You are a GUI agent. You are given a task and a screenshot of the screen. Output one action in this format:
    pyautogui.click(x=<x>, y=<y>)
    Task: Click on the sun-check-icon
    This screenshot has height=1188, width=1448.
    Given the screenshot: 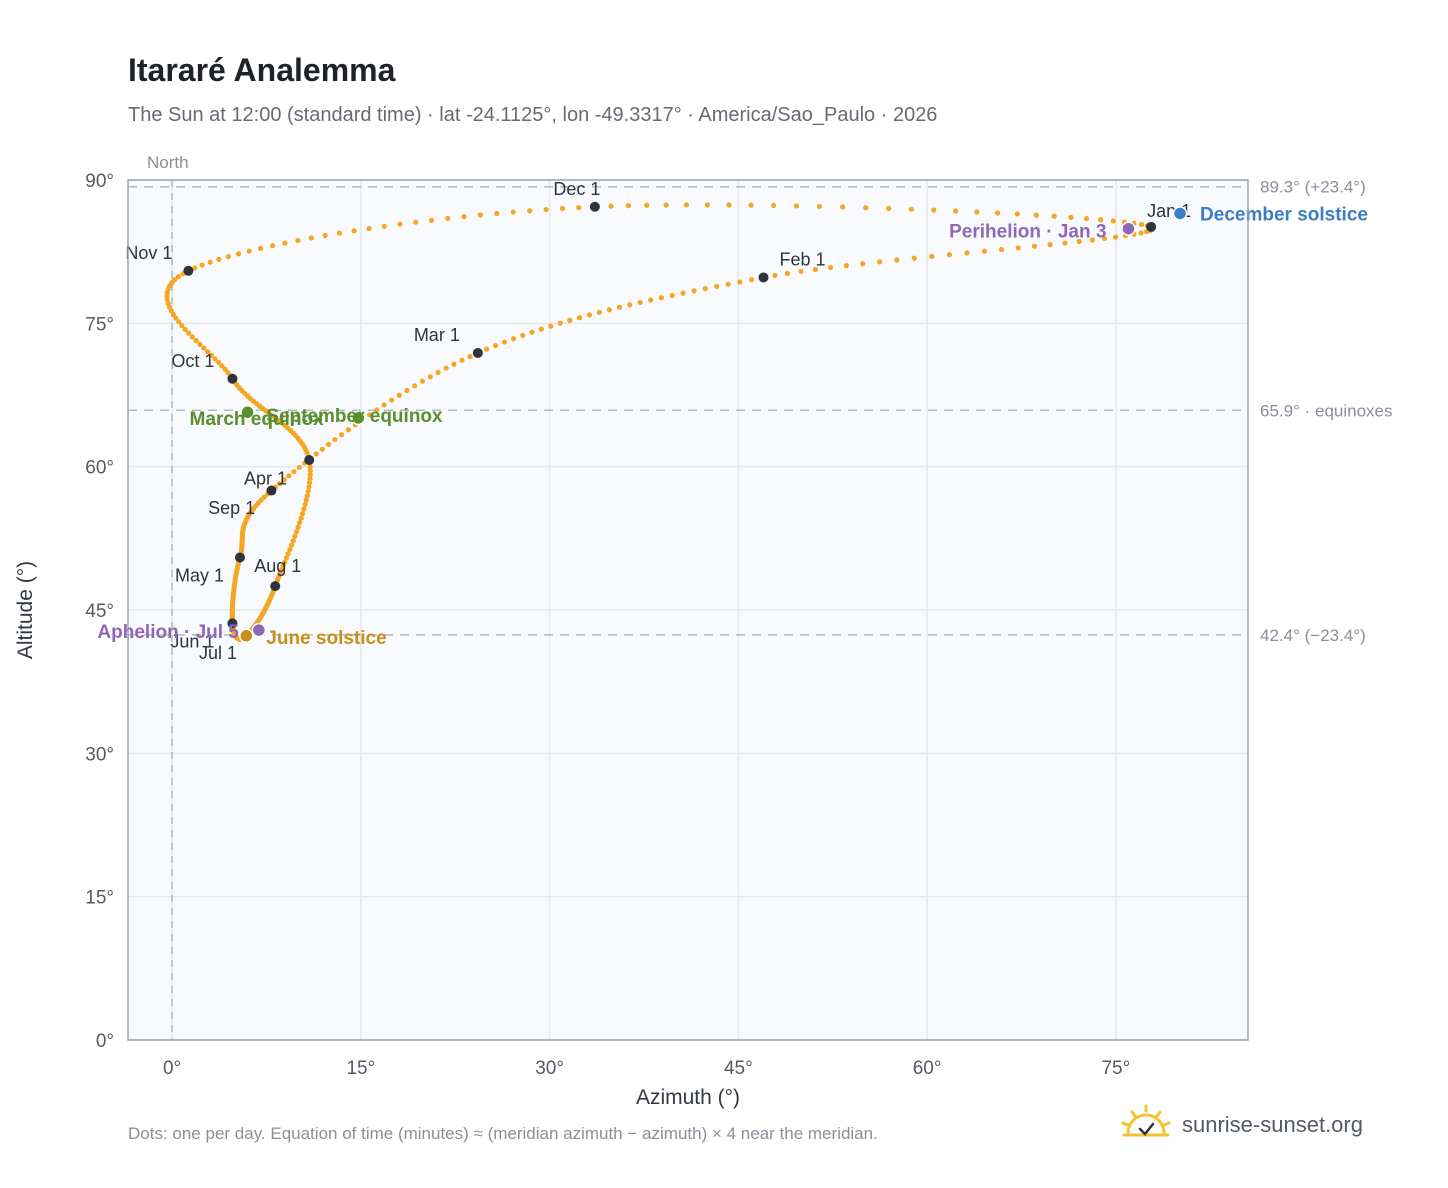 What is the action you would take?
    pyautogui.click(x=1146, y=1125)
    